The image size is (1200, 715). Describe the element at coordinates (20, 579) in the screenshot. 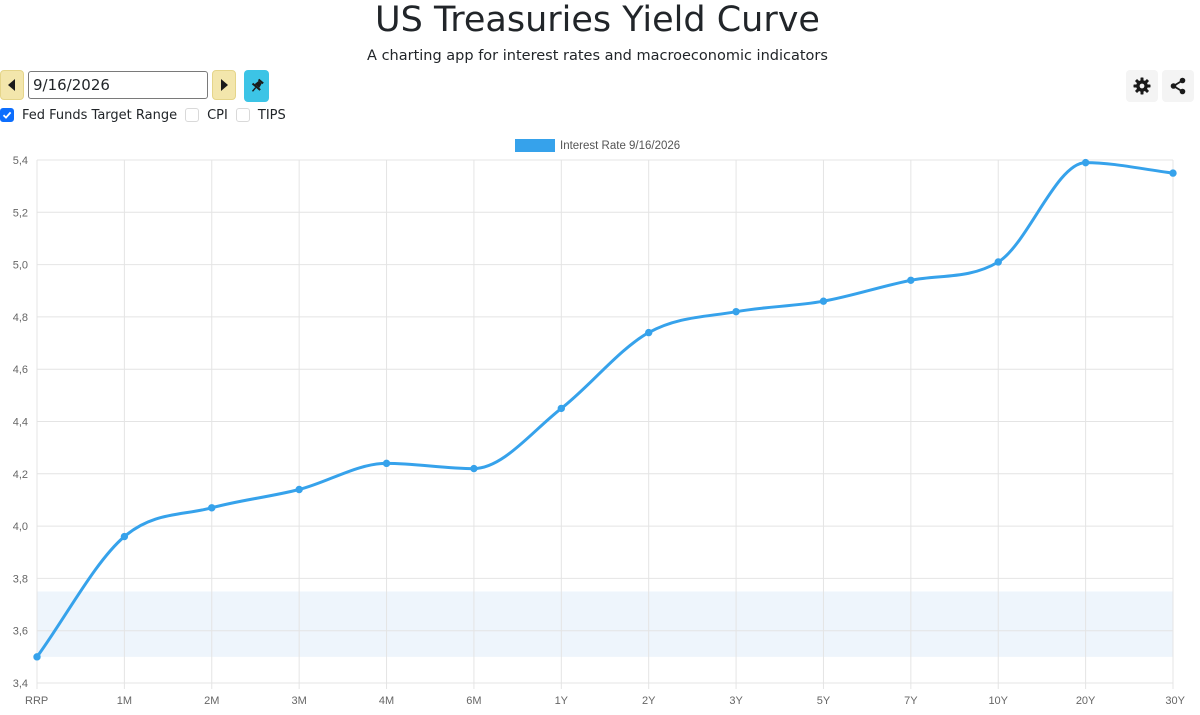

I see `y-tick-label: 3,8` at that location.